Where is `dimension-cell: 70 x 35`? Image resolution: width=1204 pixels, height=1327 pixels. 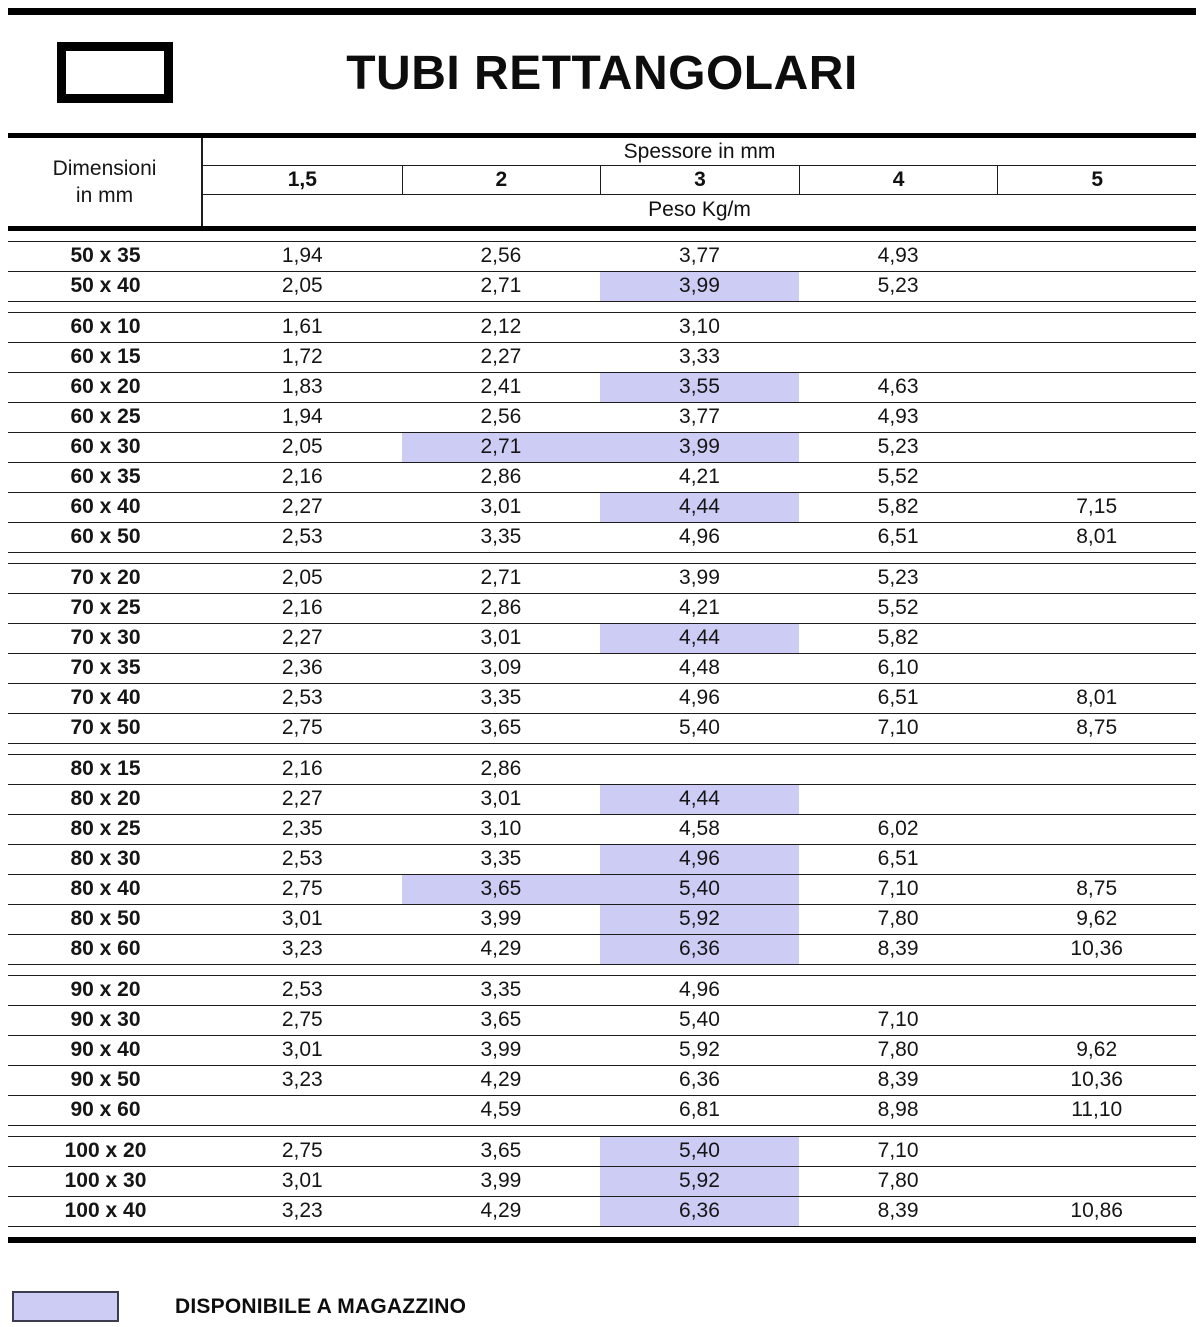 dimension-cell: 70 x 35 is located at coordinates (105, 667).